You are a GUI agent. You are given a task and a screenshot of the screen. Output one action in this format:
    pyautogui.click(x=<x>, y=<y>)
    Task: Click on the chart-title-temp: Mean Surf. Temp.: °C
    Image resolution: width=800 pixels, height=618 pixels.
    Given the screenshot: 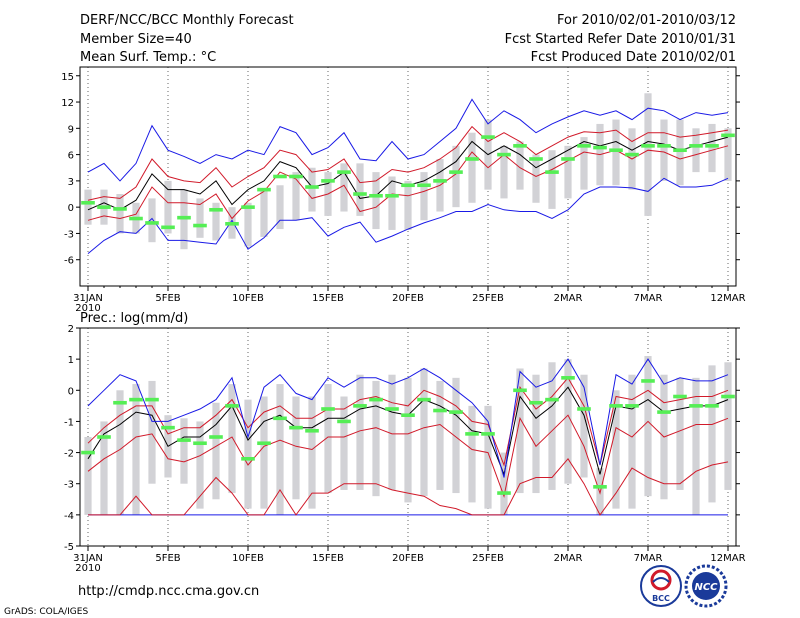 What is the action you would take?
    pyautogui.click(x=148, y=57)
    